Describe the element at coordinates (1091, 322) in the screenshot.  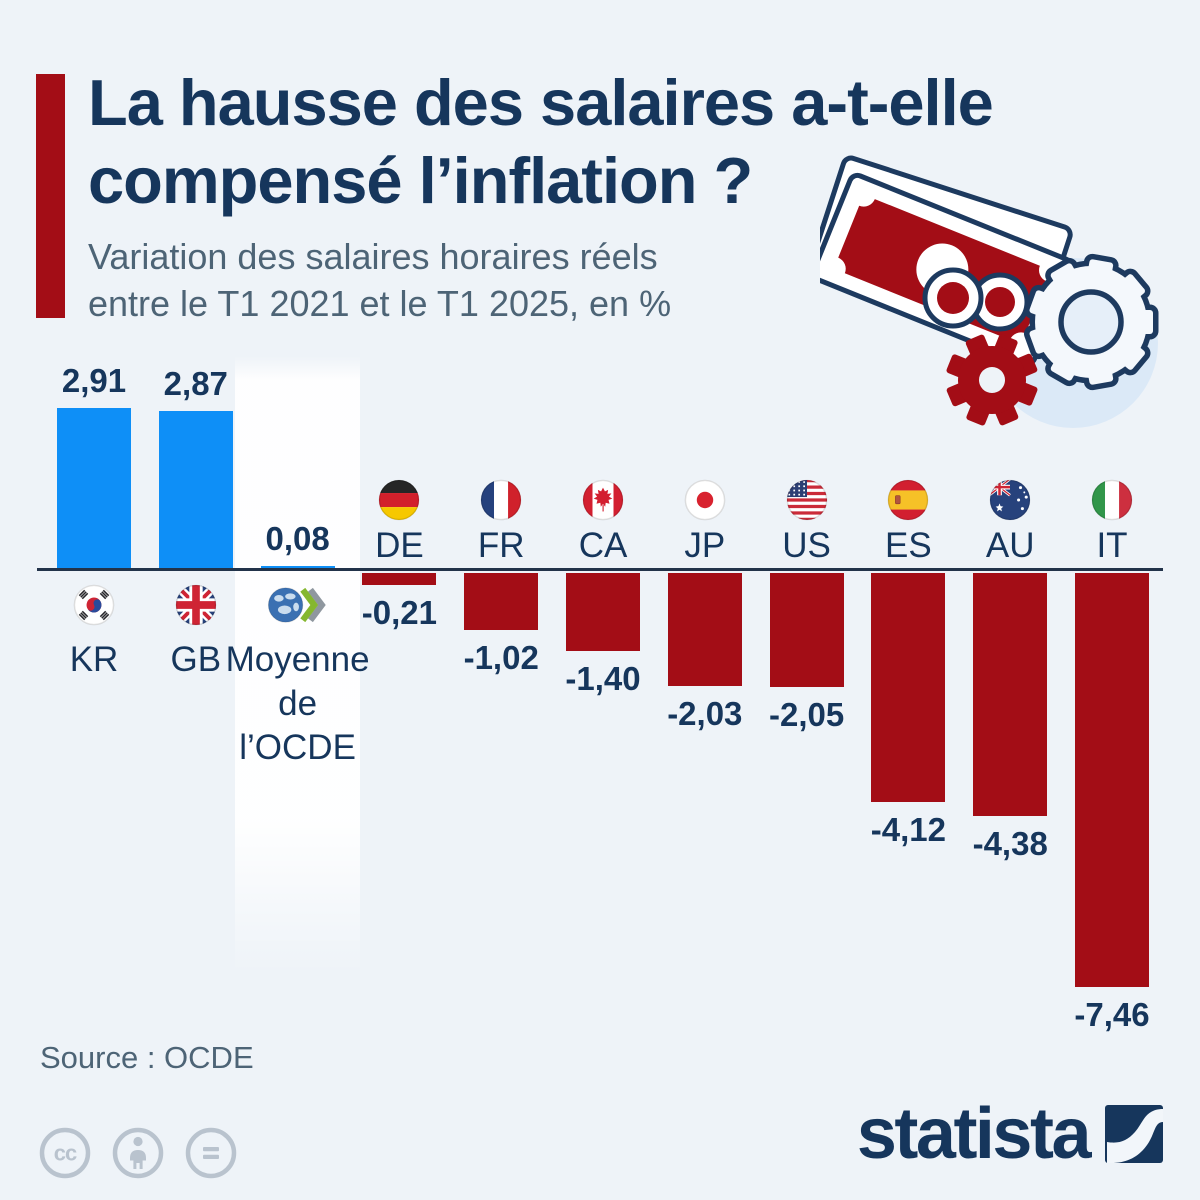
I see `outline-gear-icon` at that location.